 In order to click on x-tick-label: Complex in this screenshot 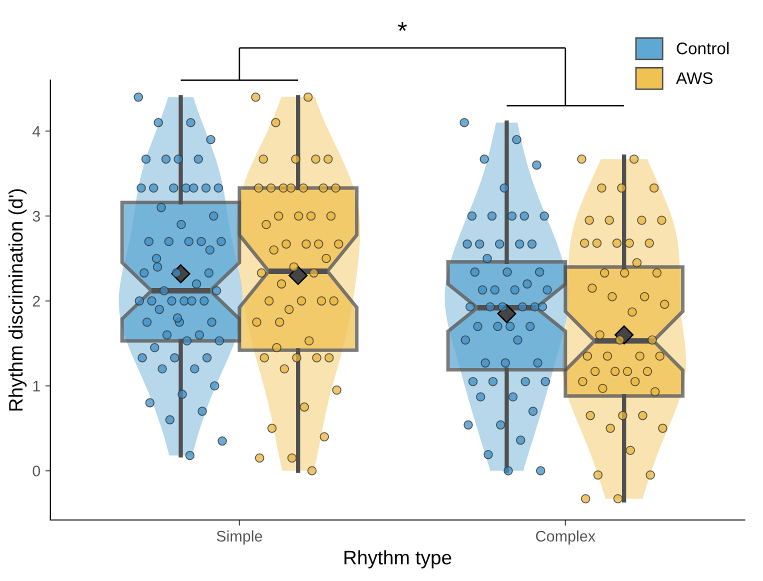, I will do `click(566, 537)`.